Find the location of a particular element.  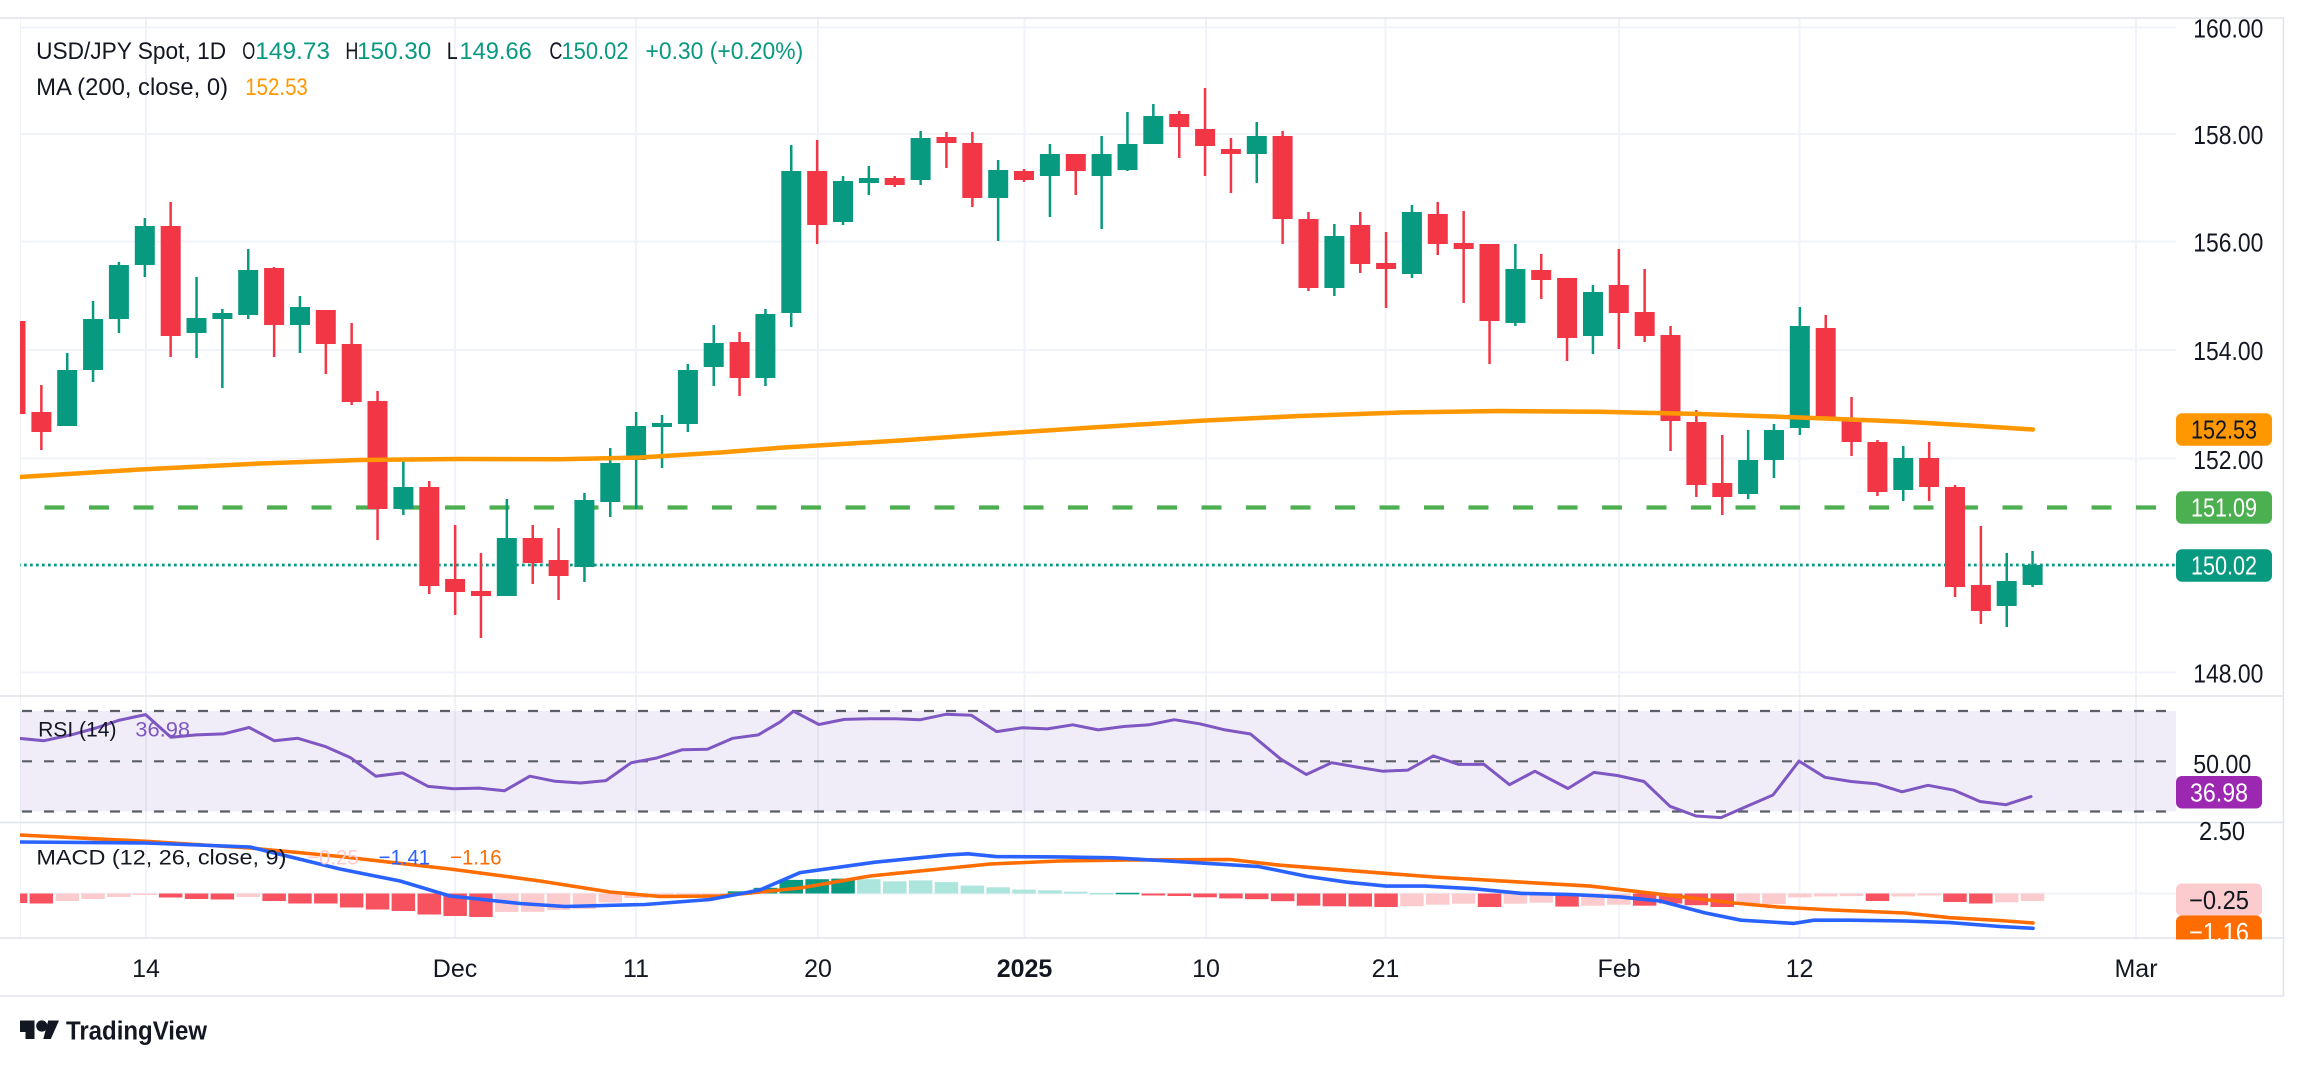

svg-text: 158.00 is located at coordinates (2228, 135).